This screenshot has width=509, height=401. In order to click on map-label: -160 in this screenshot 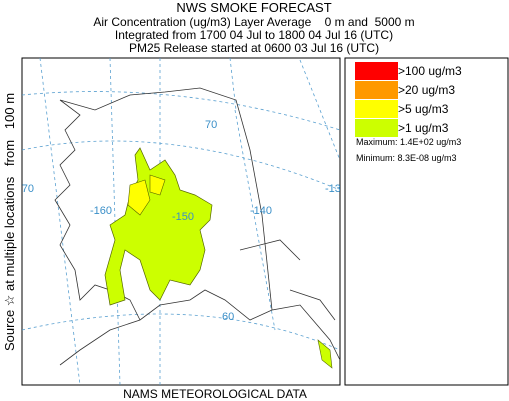, I will do `click(101, 211)`.